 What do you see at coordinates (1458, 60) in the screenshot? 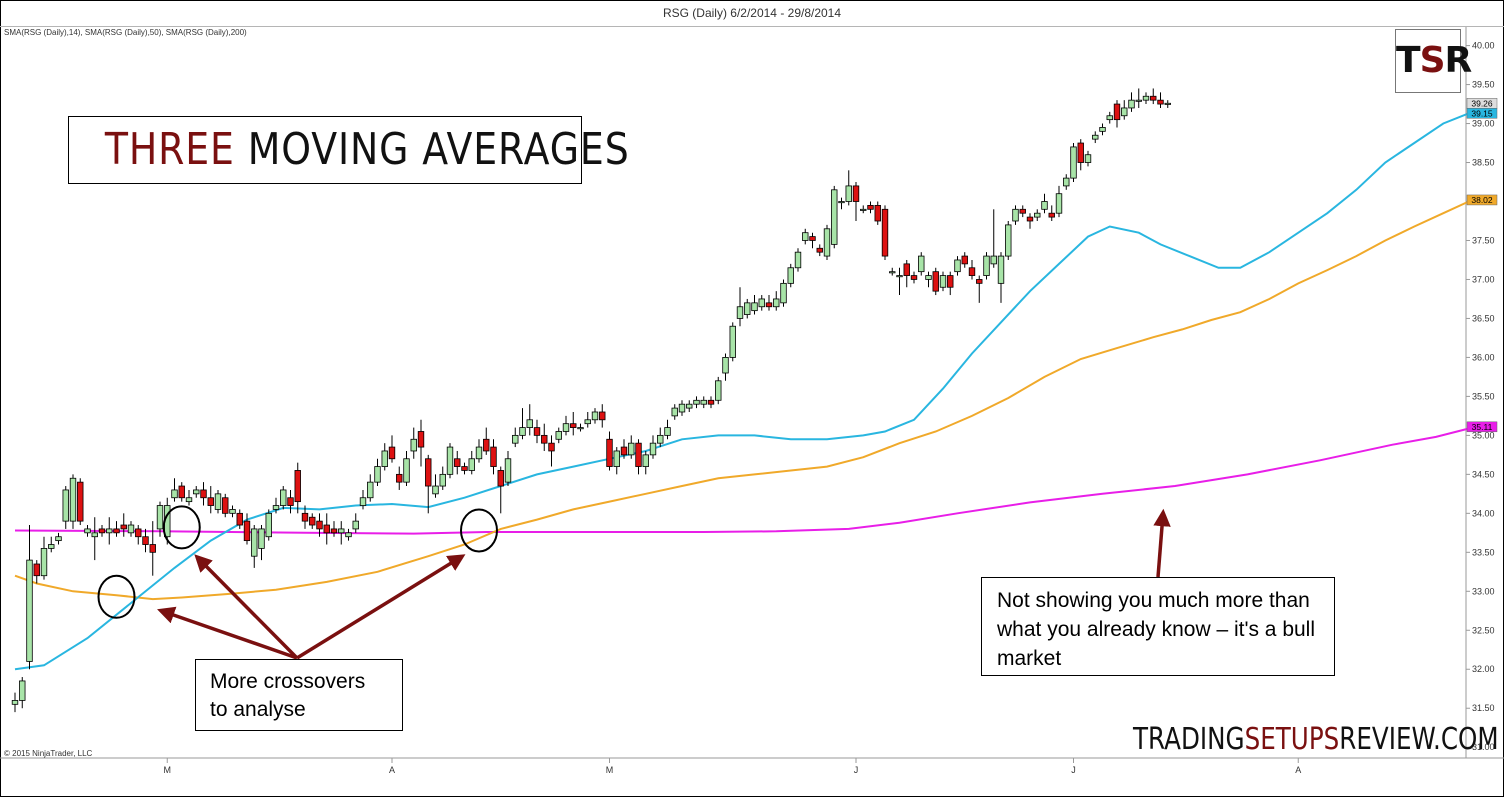
I see `logo-r: R` at bounding box center [1458, 60].